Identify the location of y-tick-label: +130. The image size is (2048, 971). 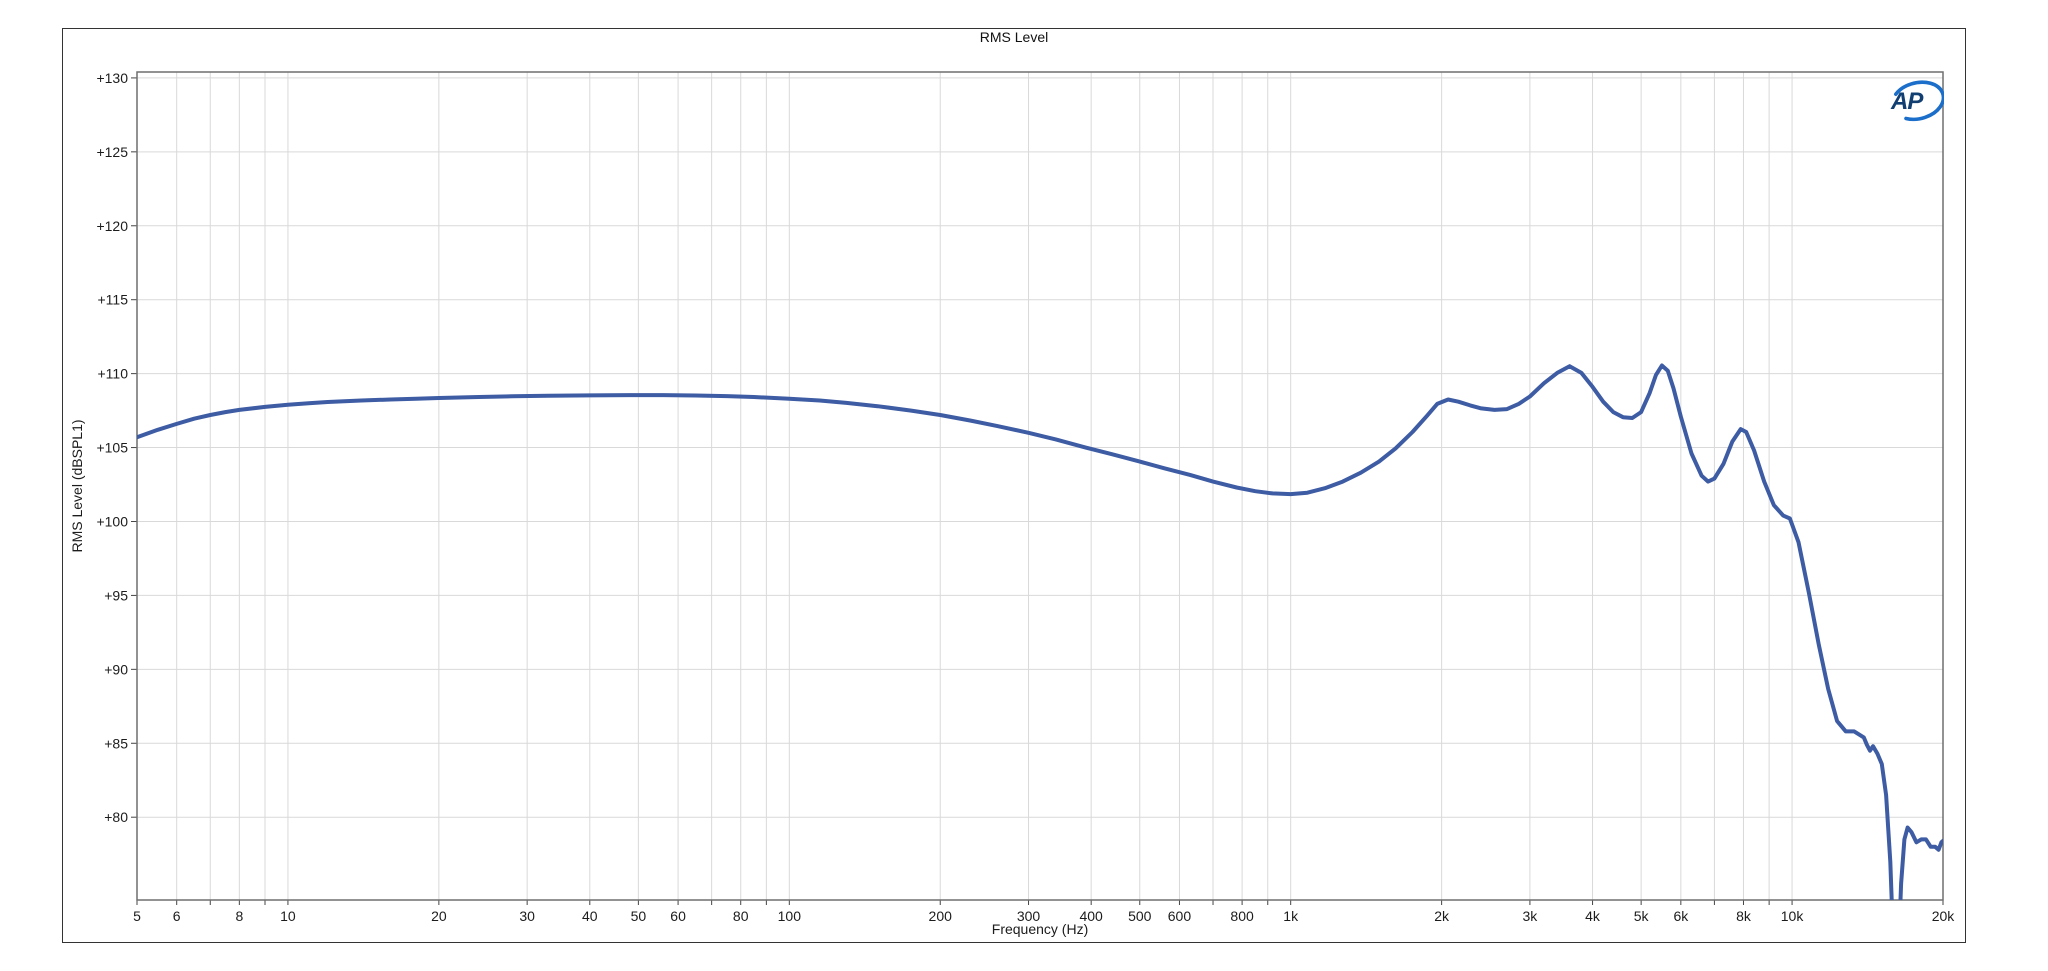
(112, 78).